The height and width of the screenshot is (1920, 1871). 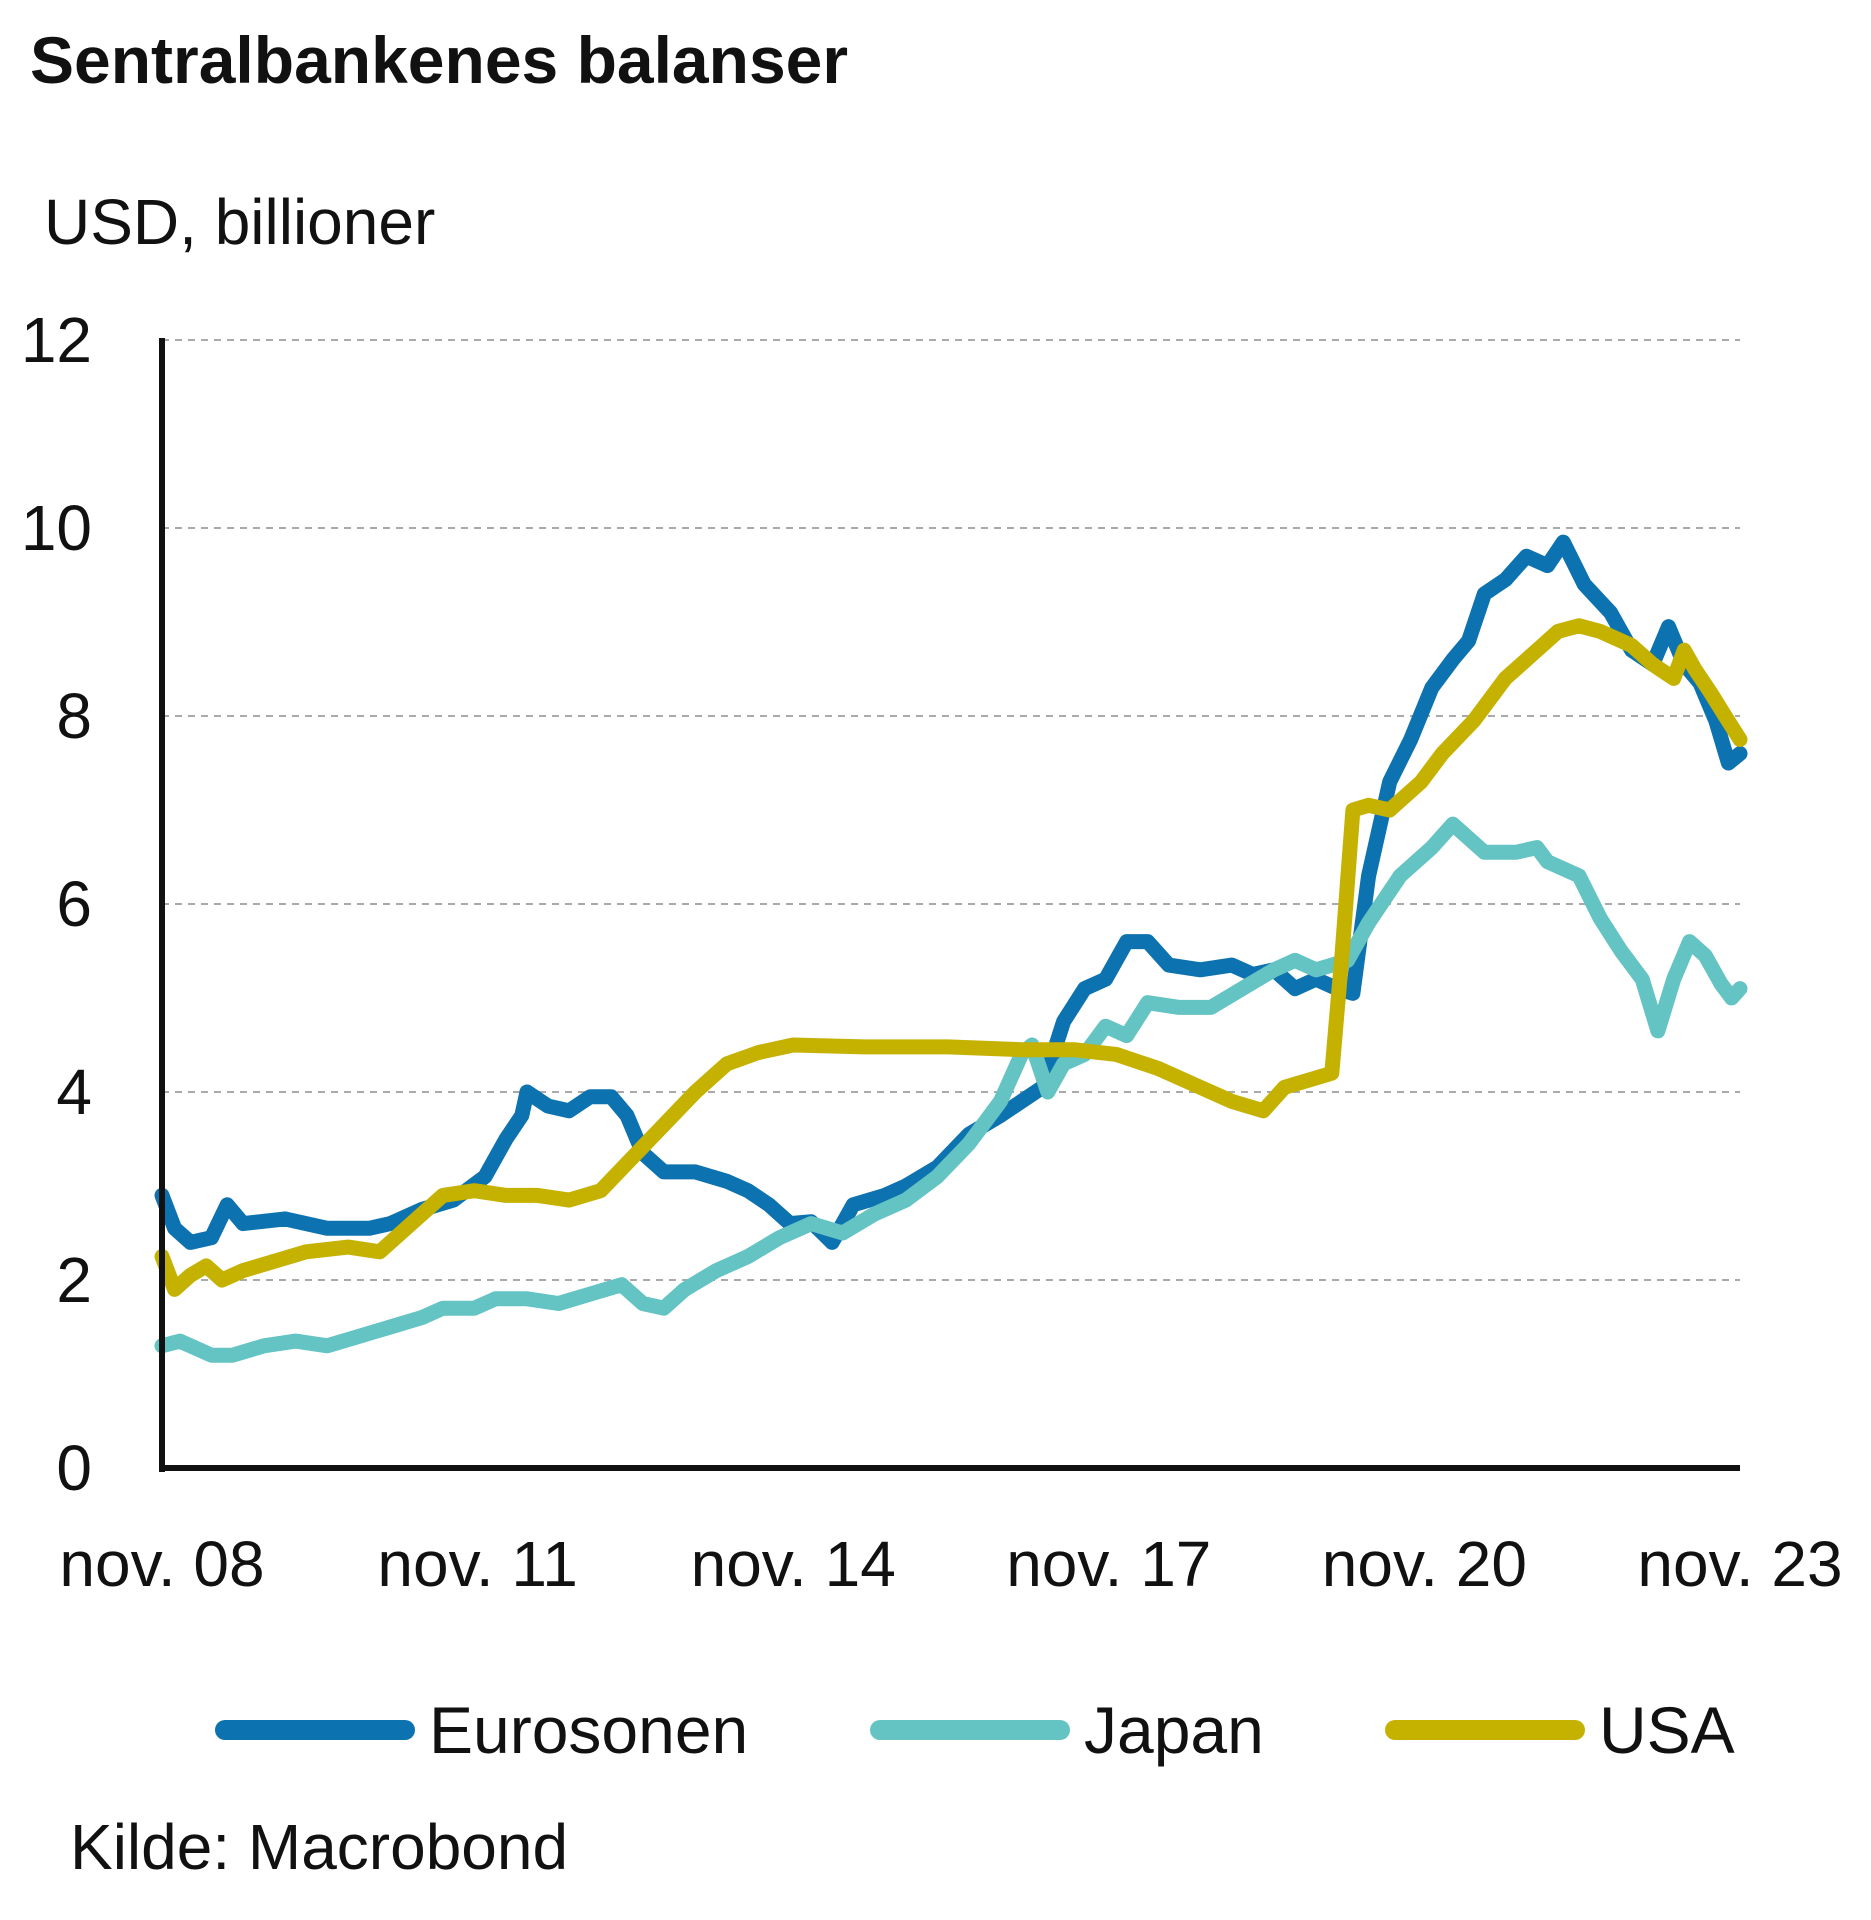 What do you see at coordinates (1739, 1564) in the screenshot?
I see `x-tick-label: nov. 23` at bounding box center [1739, 1564].